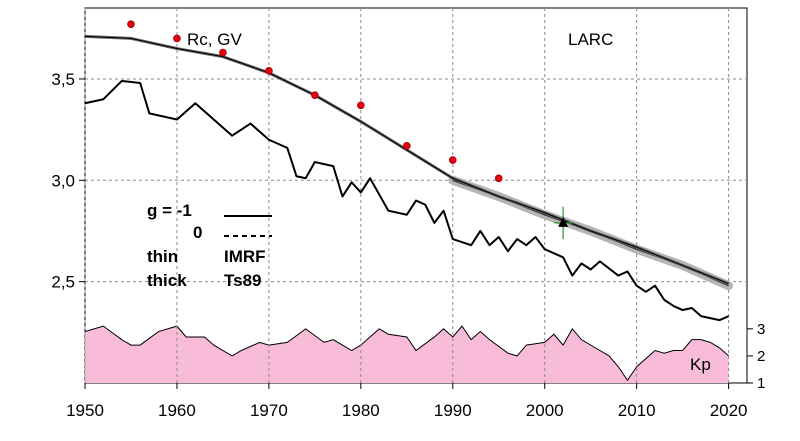  I want to click on legend-thick-model: Ts89, so click(243, 280).